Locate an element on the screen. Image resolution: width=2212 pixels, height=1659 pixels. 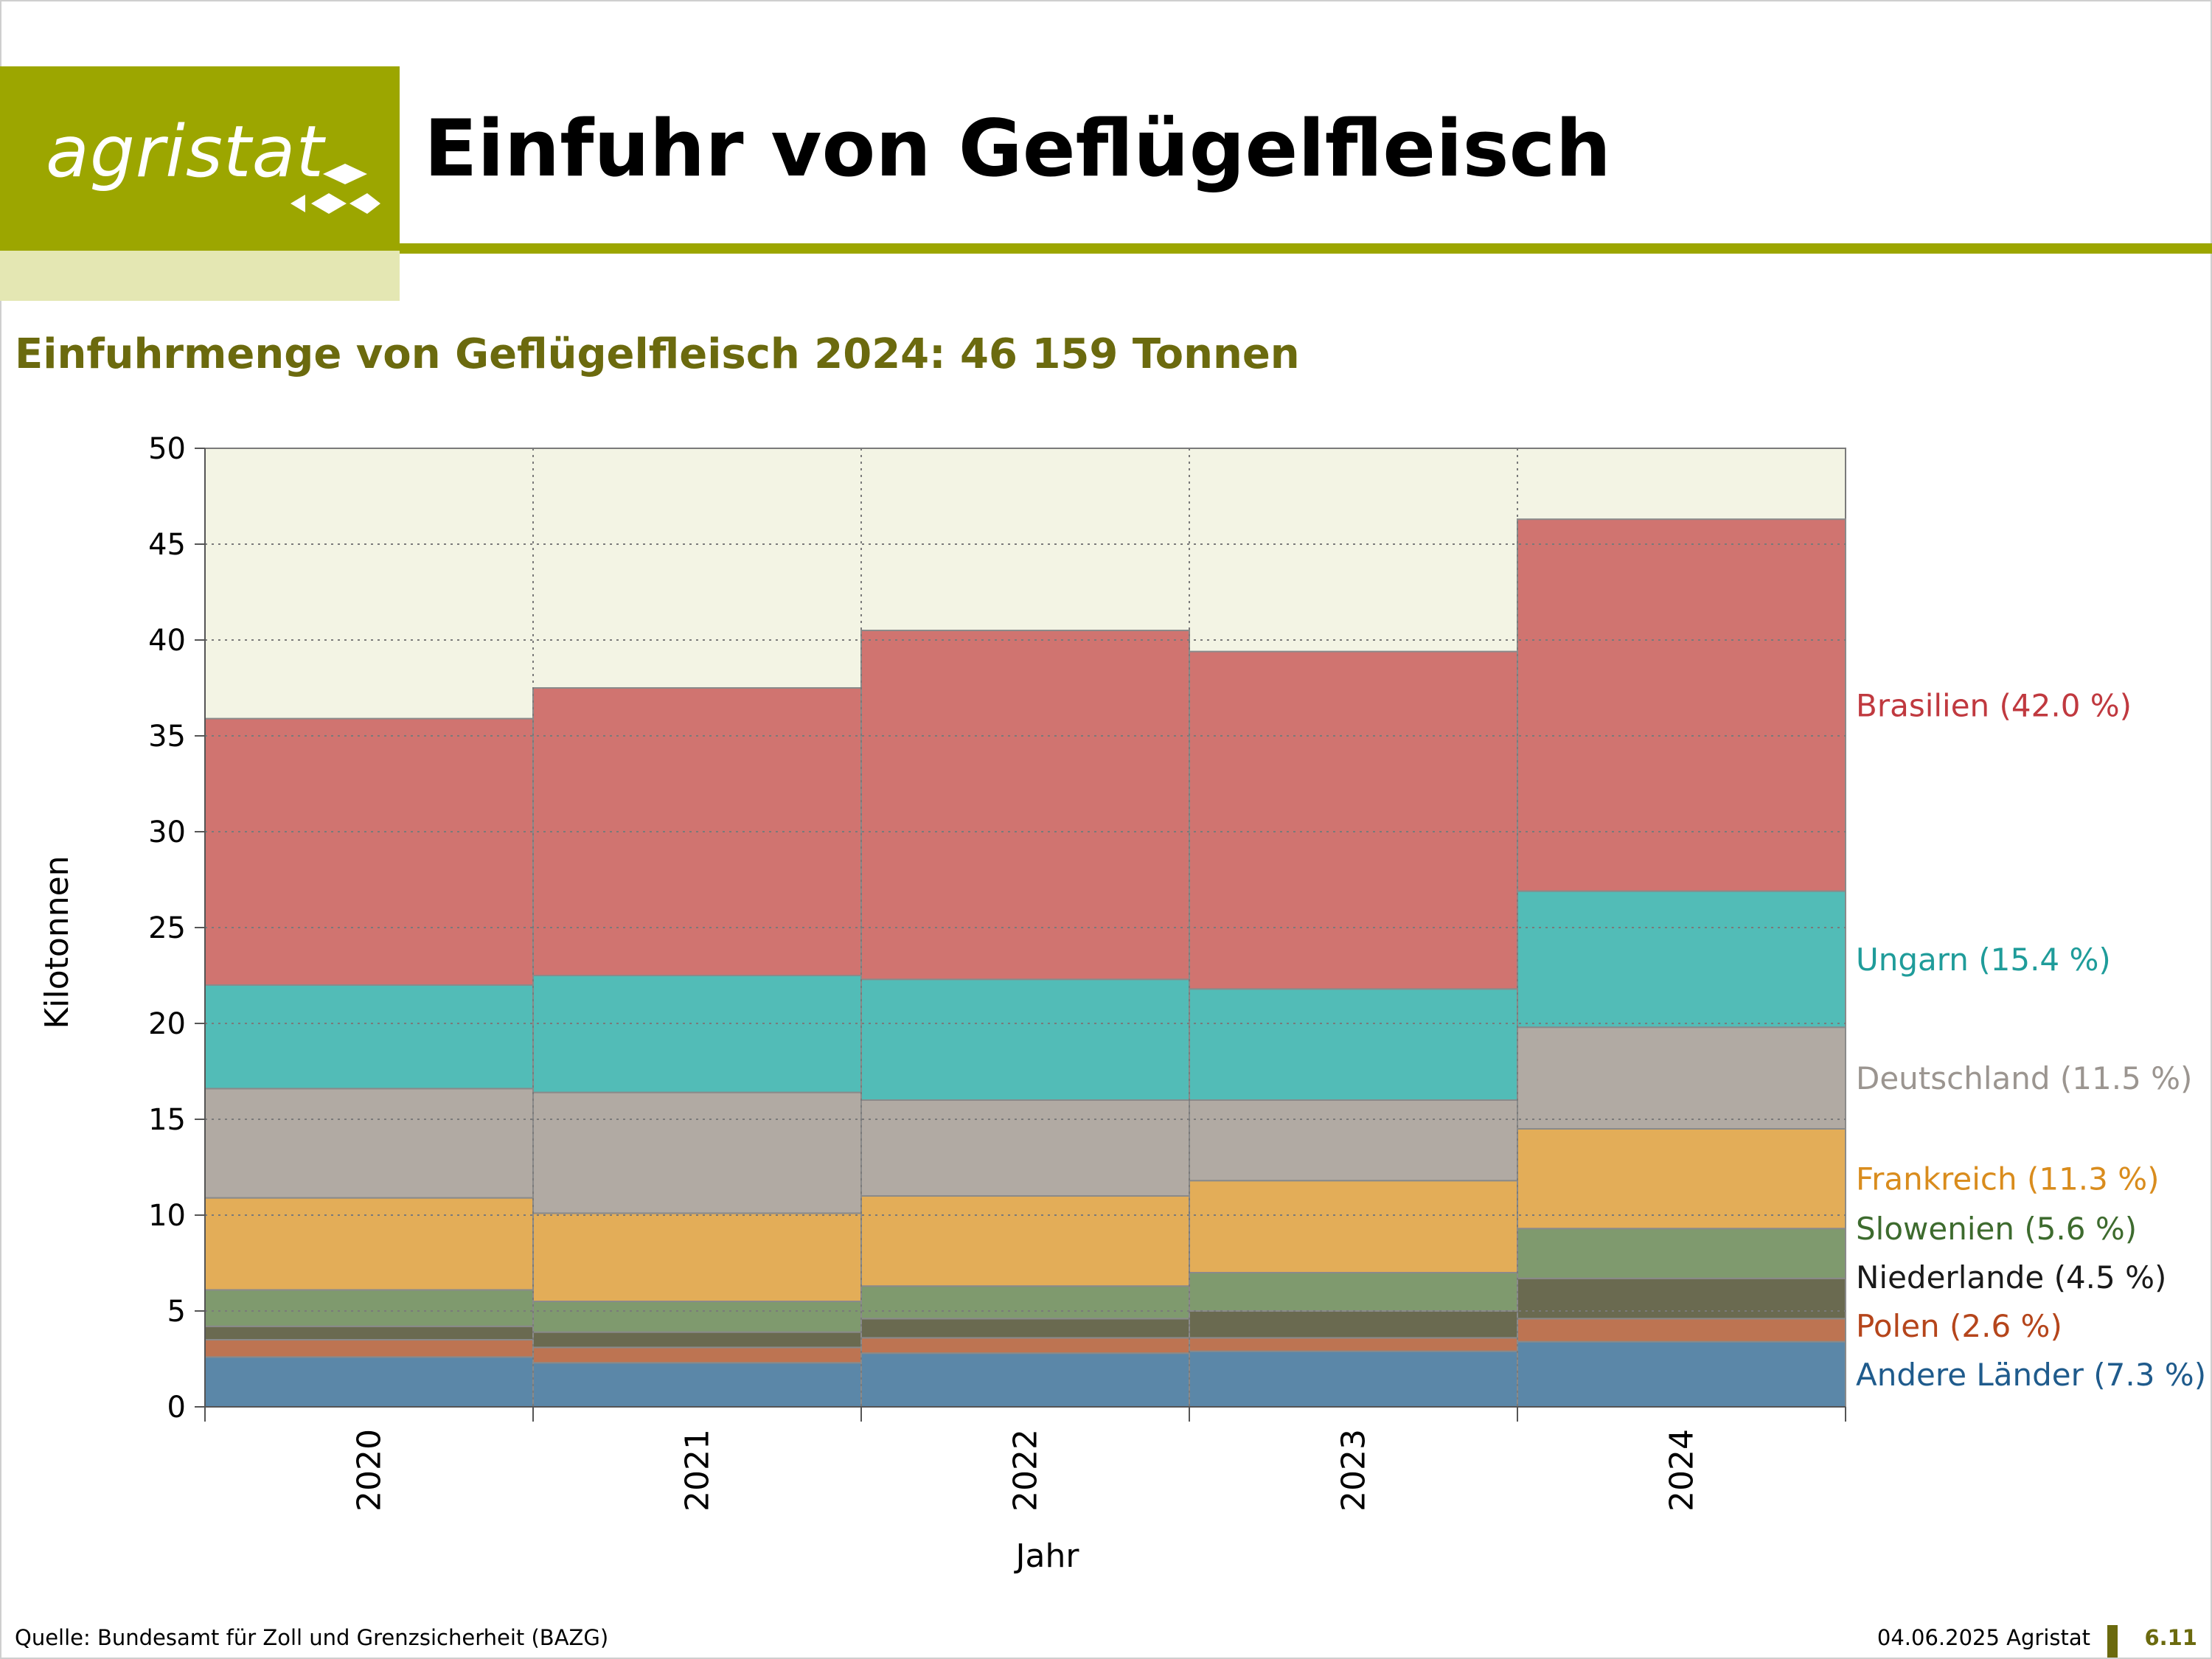
bar-2024-polen is located at coordinates (1681, 1330).